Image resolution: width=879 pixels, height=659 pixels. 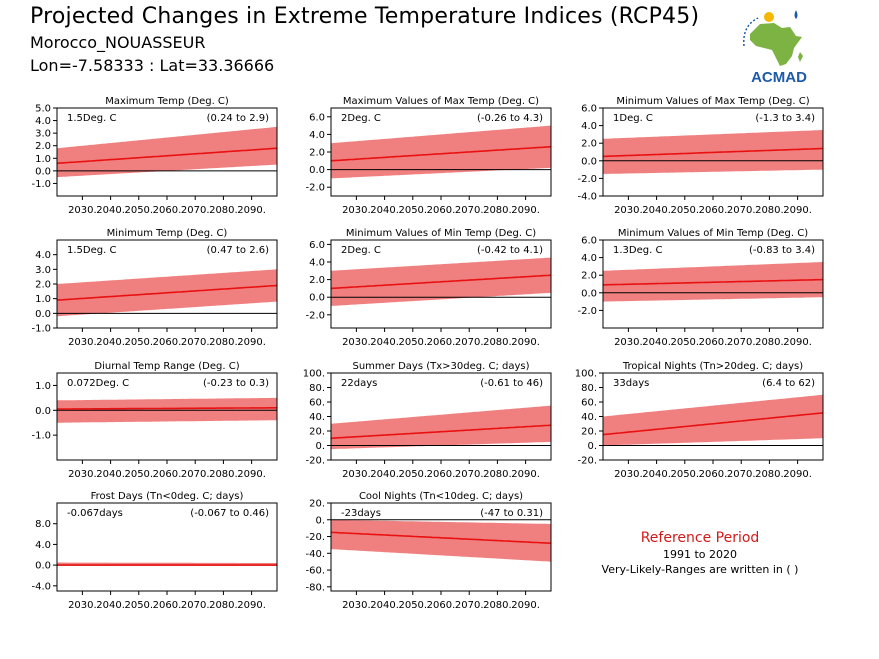 What do you see at coordinates (511, 513) in the screenshot?
I see `panel-likely-range: (-47 to 0.31)` at bounding box center [511, 513].